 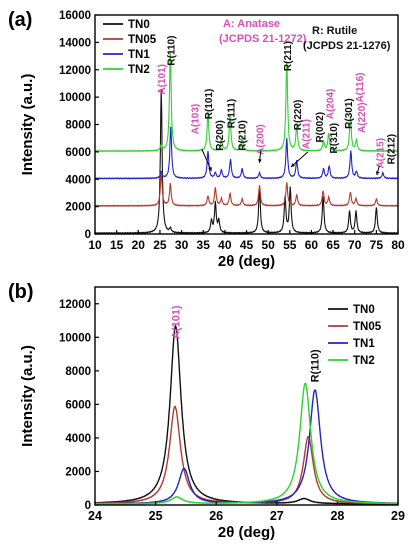 What do you see at coordinates (27, 125) in the screenshot?
I see `y-axis-label-a: Intensity (a.u.)` at bounding box center [27, 125].